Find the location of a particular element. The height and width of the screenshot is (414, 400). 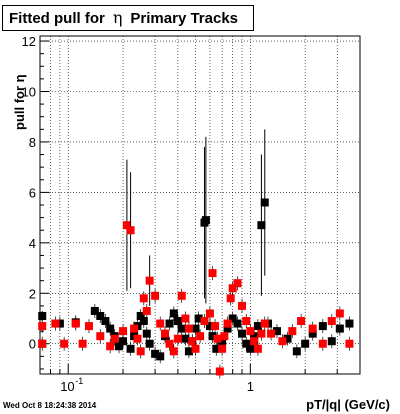

y-tick-label: 8 is located at coordinates (32, 142).